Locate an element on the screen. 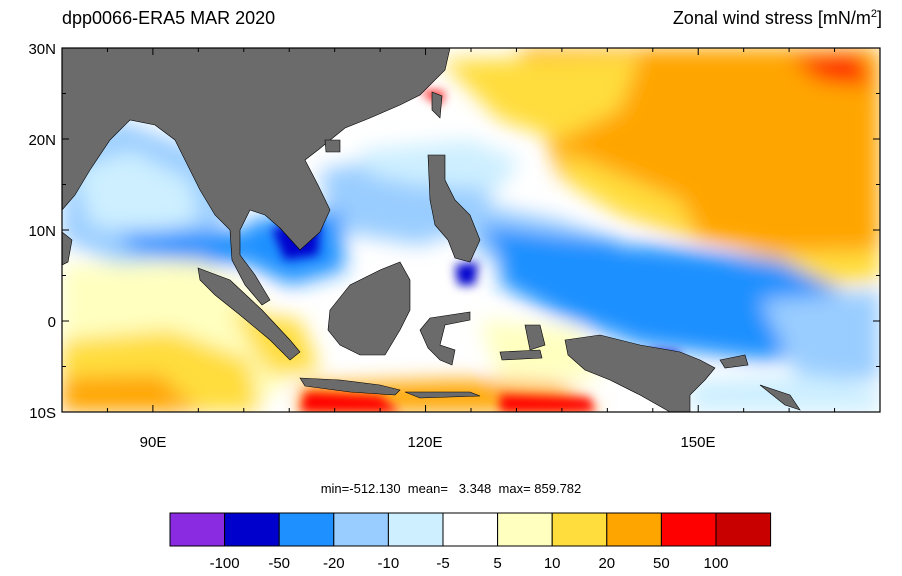  colorbar-label: -10 is located at coordinates (389, 563).